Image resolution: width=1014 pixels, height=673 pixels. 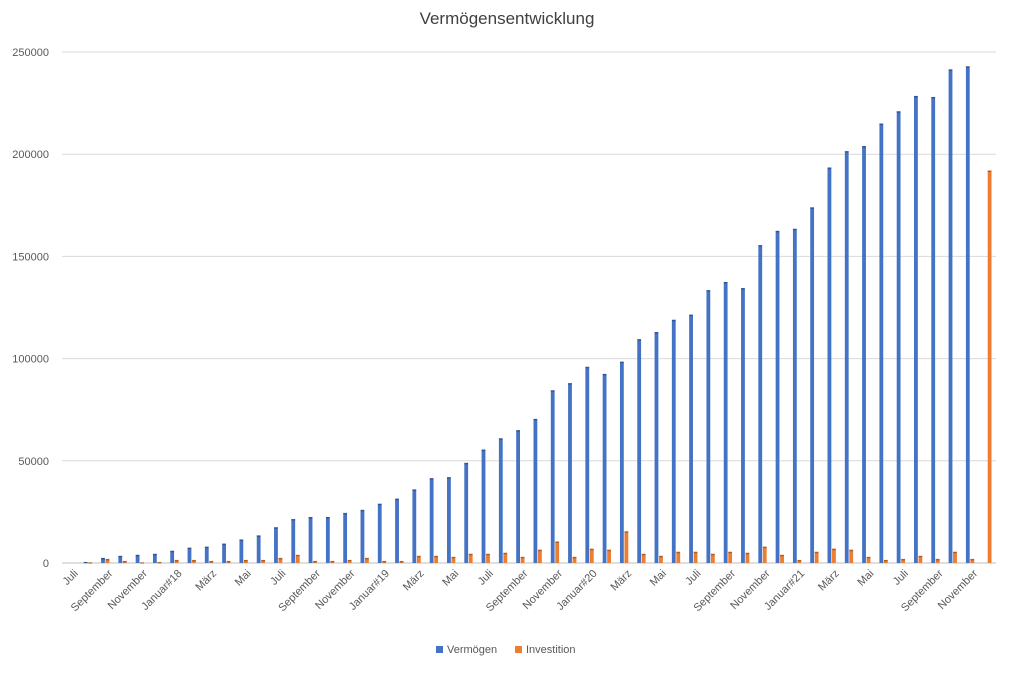 I want to click on y-tick-label: 200000, so click(x=30, y=155).